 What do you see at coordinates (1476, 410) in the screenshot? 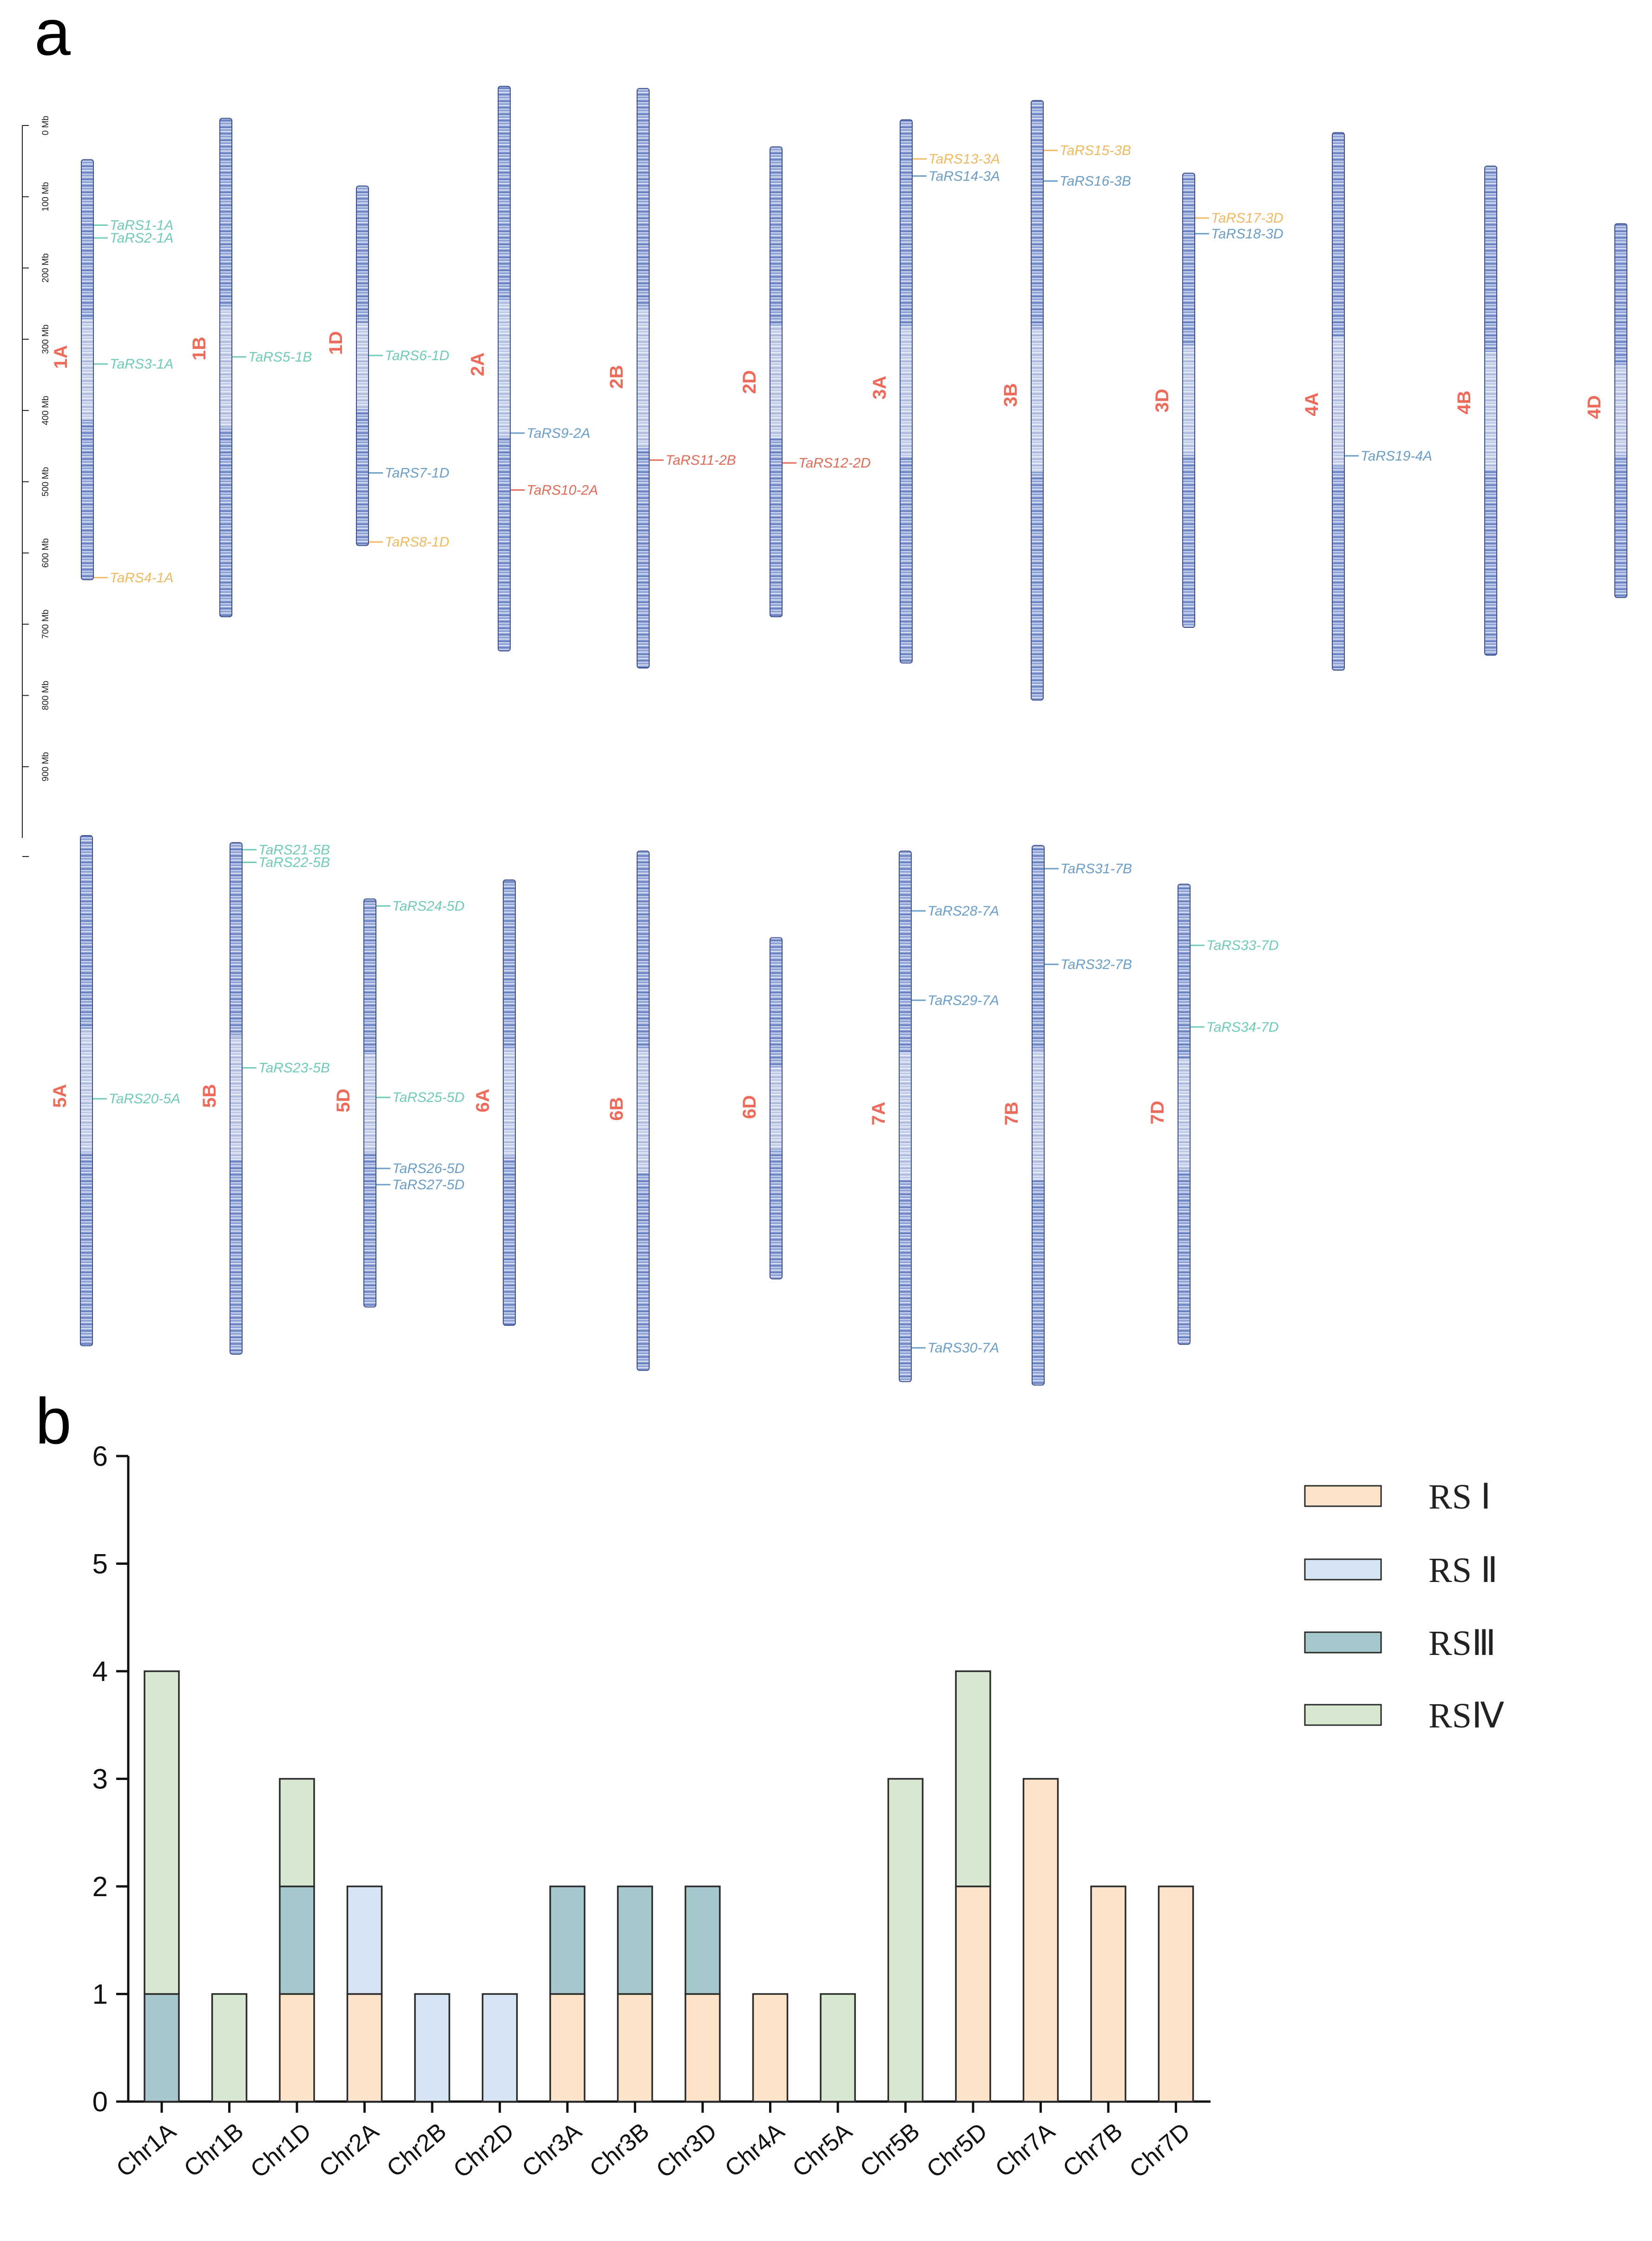
I see `chromosome-4B: 4B` at bounding box center [1476, 410].